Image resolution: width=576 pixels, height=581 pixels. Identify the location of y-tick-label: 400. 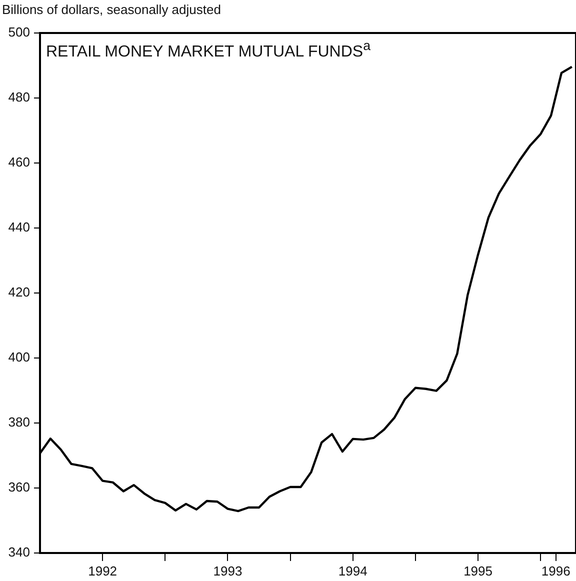
(19, 357).